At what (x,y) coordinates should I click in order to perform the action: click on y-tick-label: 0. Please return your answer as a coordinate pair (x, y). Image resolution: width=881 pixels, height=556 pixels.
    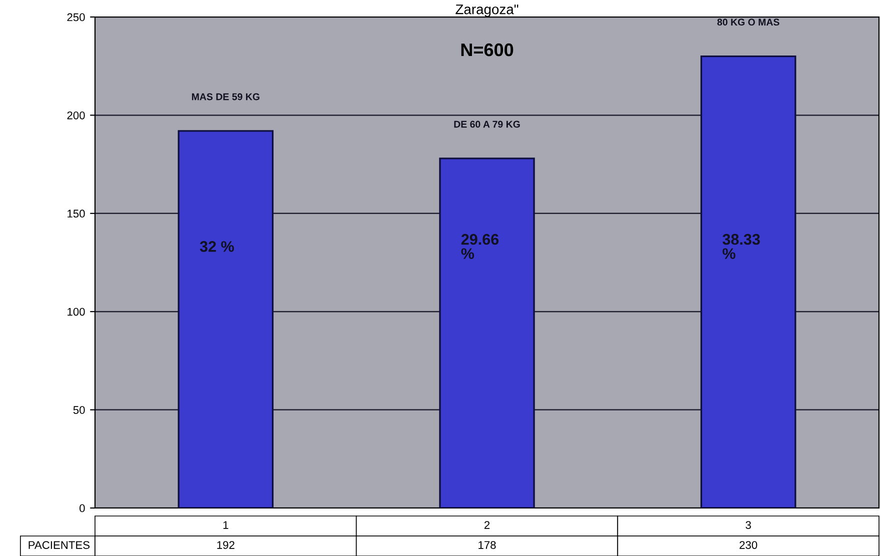
    Looking at the image, I should click on (82, 508).